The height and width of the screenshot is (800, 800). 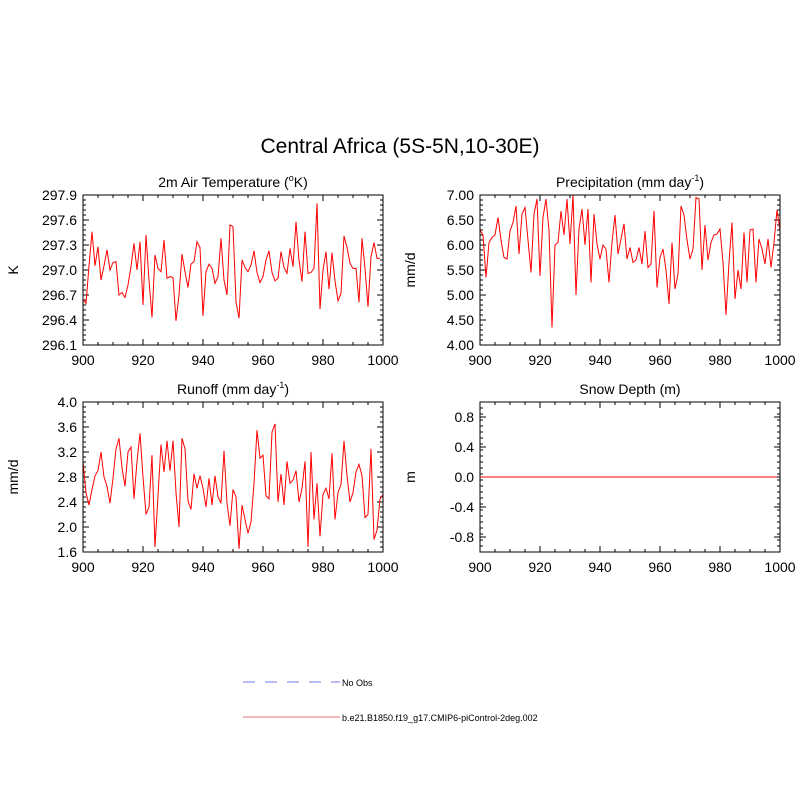 I want to click on y-tick-label: 2.8, so click(x=68, y=477).